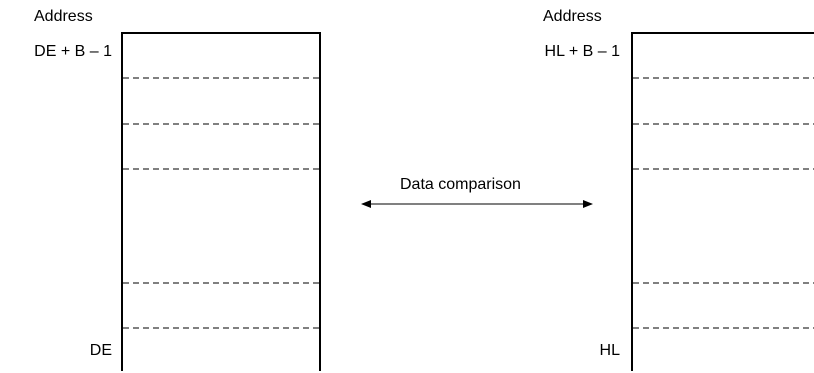  What do you see at coordinates (63, 16) in the screenshot?
I see `left-address-header: Address` at bounding box center [63, 16].